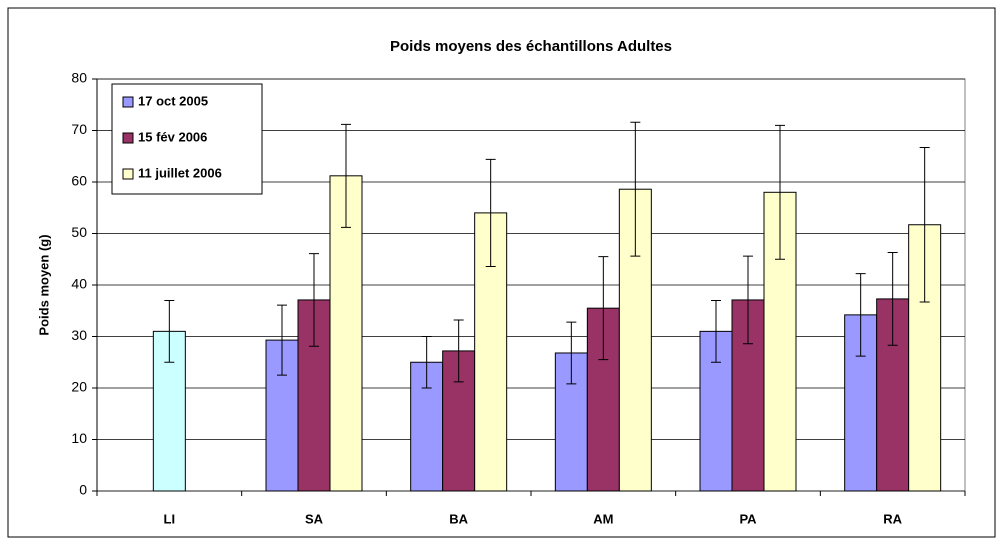  What do you see at coordinates (79, 438) in the screenshot?
I see `y-tick-label: 10` at bounding box center [79, 438].